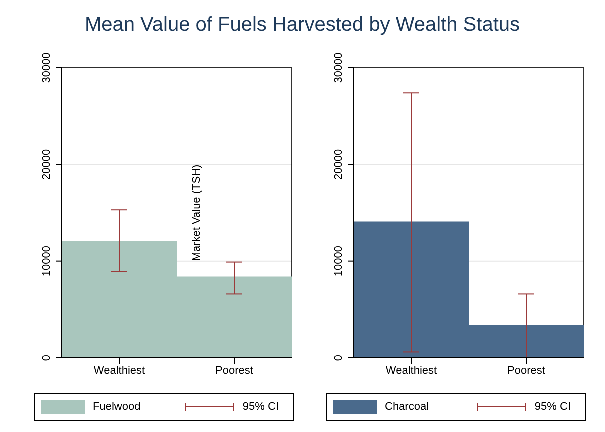 This screenshot has height=432, width=605. I want to click on chart-title: Mean Value of Fuels Harvested by Wealth Status, so click(303, 25).